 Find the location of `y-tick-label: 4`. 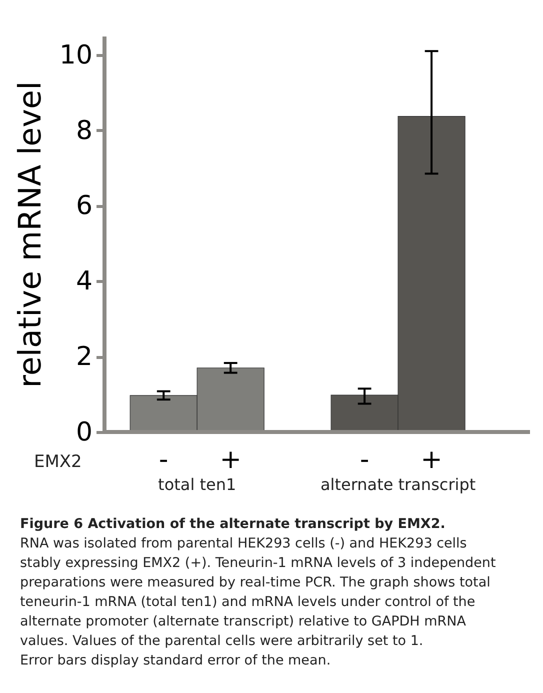

y-tick-label: 4 is located at coordinates (84, 281).